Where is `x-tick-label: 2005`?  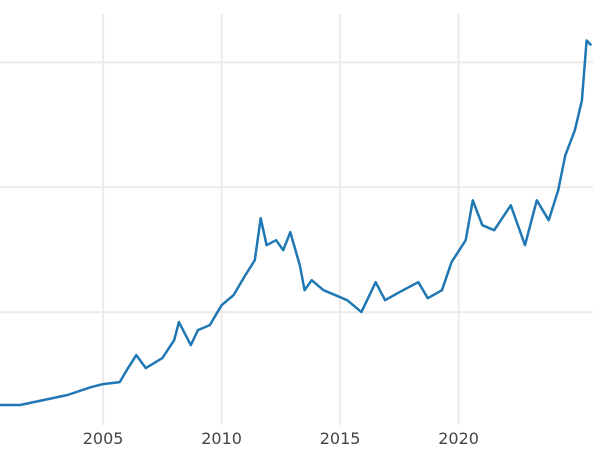 x-tick-label: 2005 is located at coordinates (103, 438).